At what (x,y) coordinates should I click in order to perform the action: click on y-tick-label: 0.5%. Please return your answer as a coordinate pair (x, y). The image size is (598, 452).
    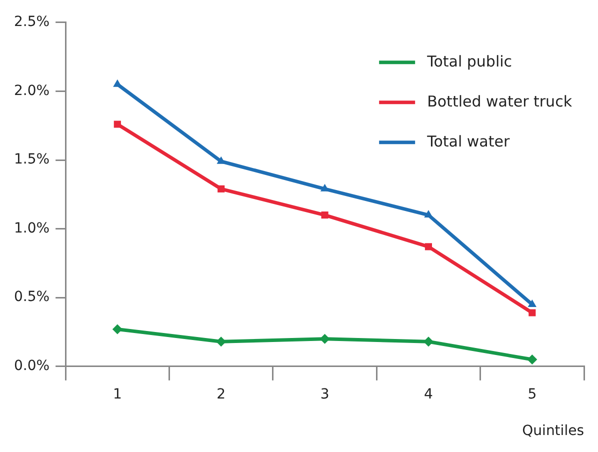
    Looking at the image, I should click on (32, 297).